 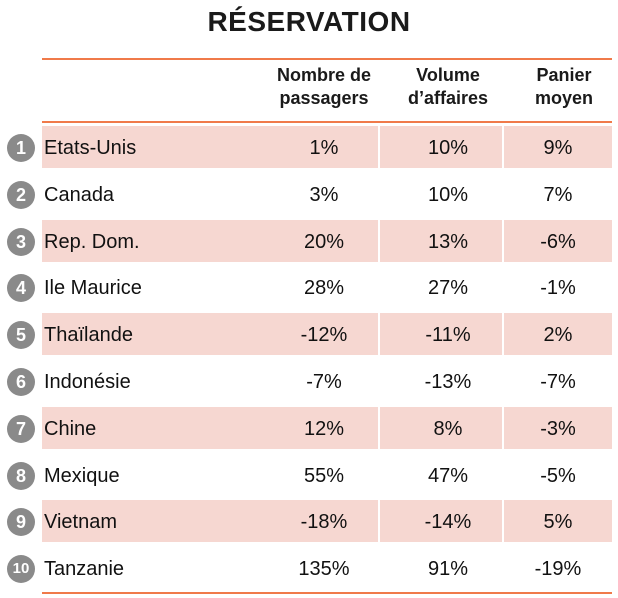 What do you see at coordinates (558, 288) in the screenshot?
I see `value-panier: -1%` at bounding box center [558, 288].